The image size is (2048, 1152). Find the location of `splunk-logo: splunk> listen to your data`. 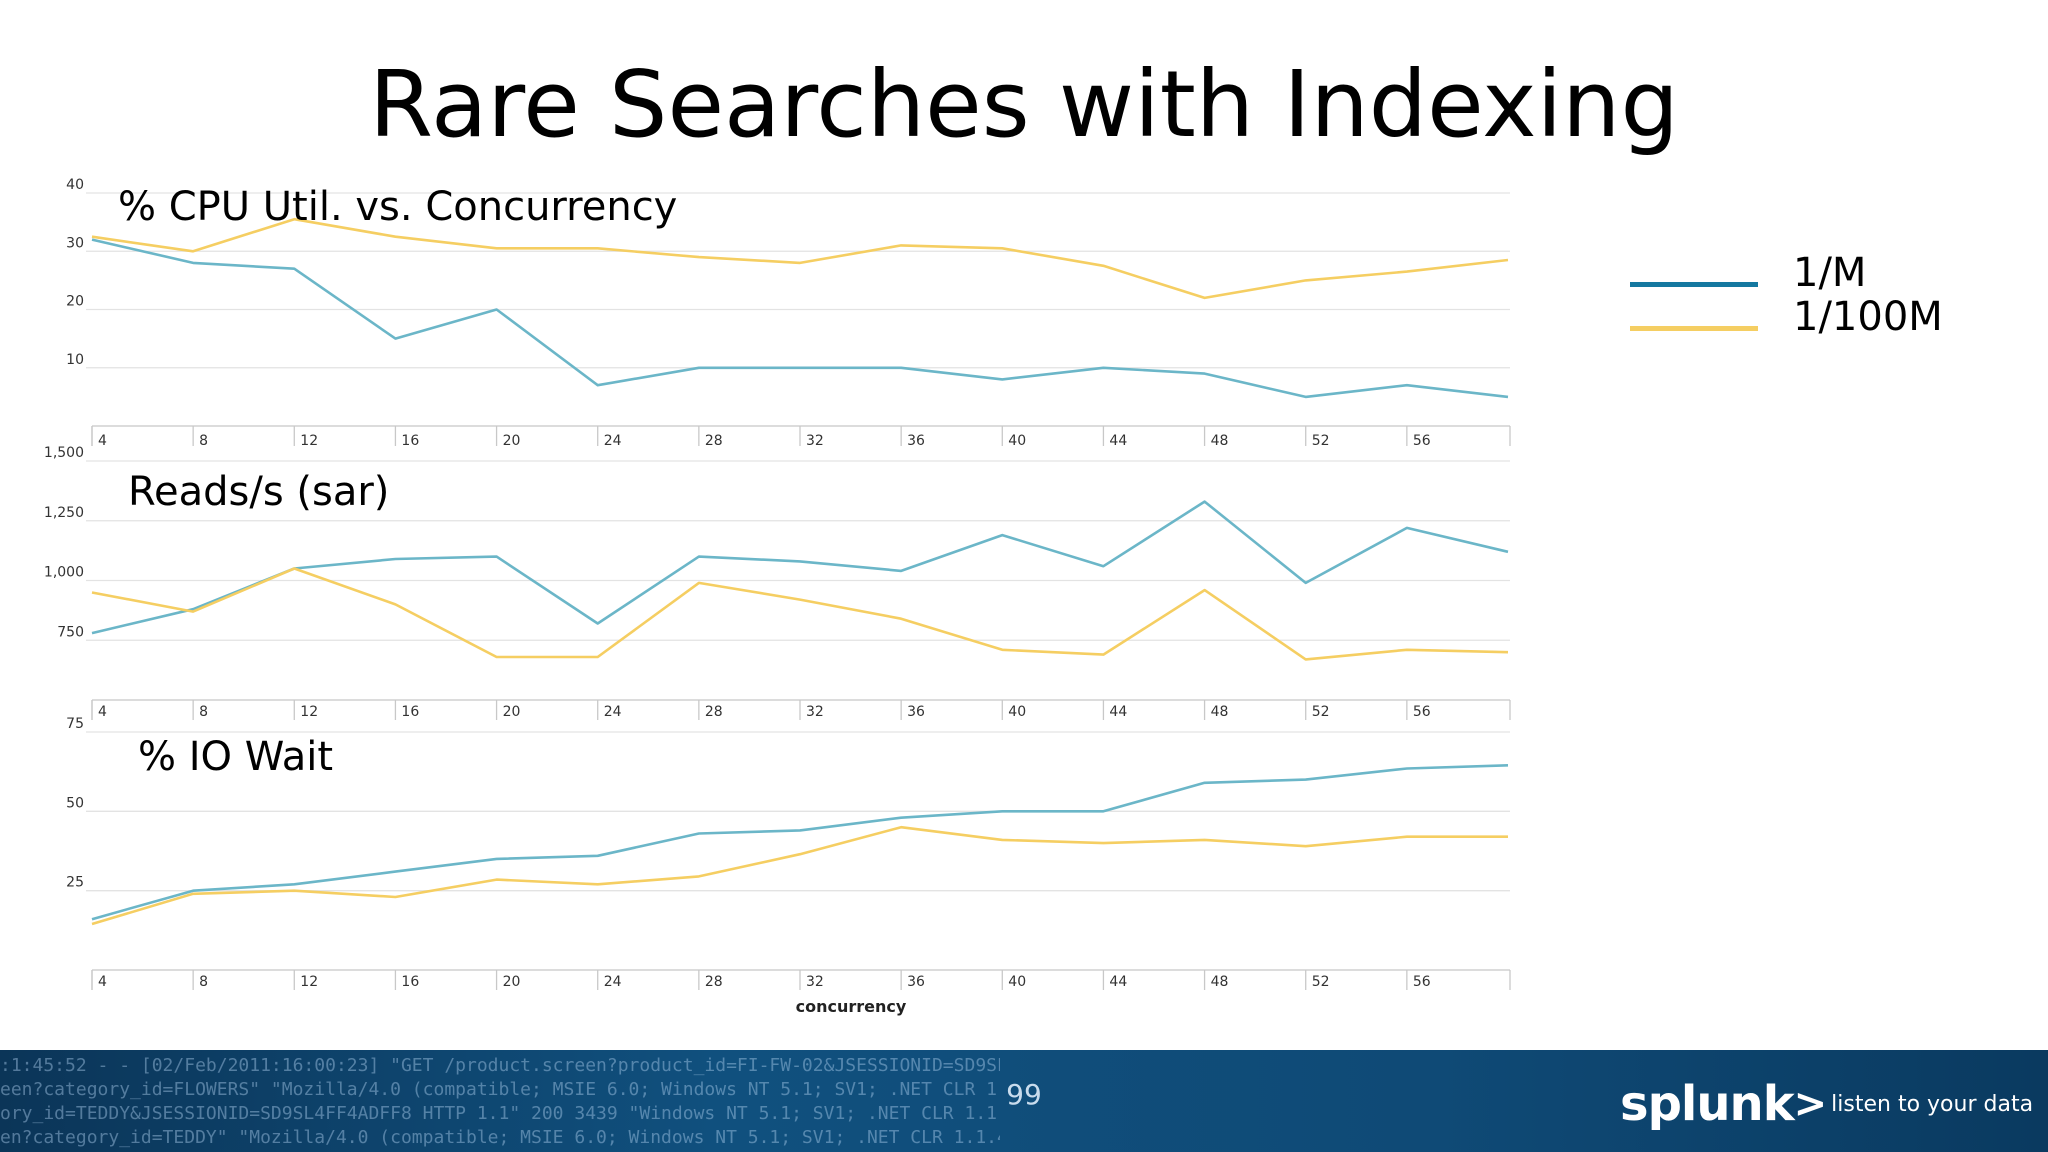

splunk-logo: splunk> listen to your data is located at coordinates (1826, 1104).